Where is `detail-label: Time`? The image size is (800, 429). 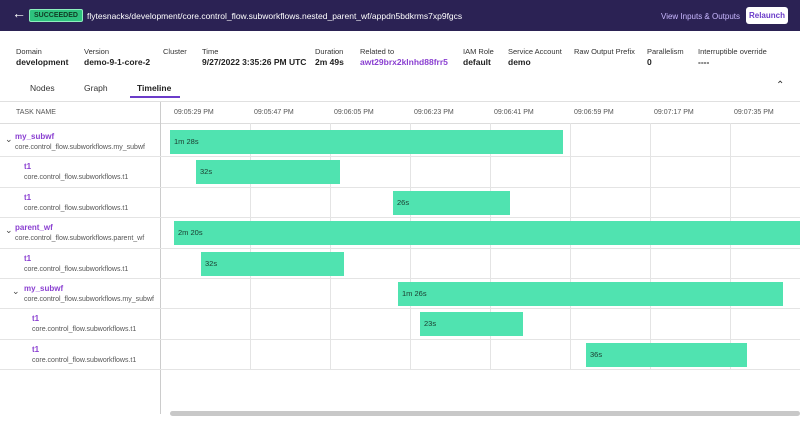 detail-label: Time is located at coordinates (210, 51).